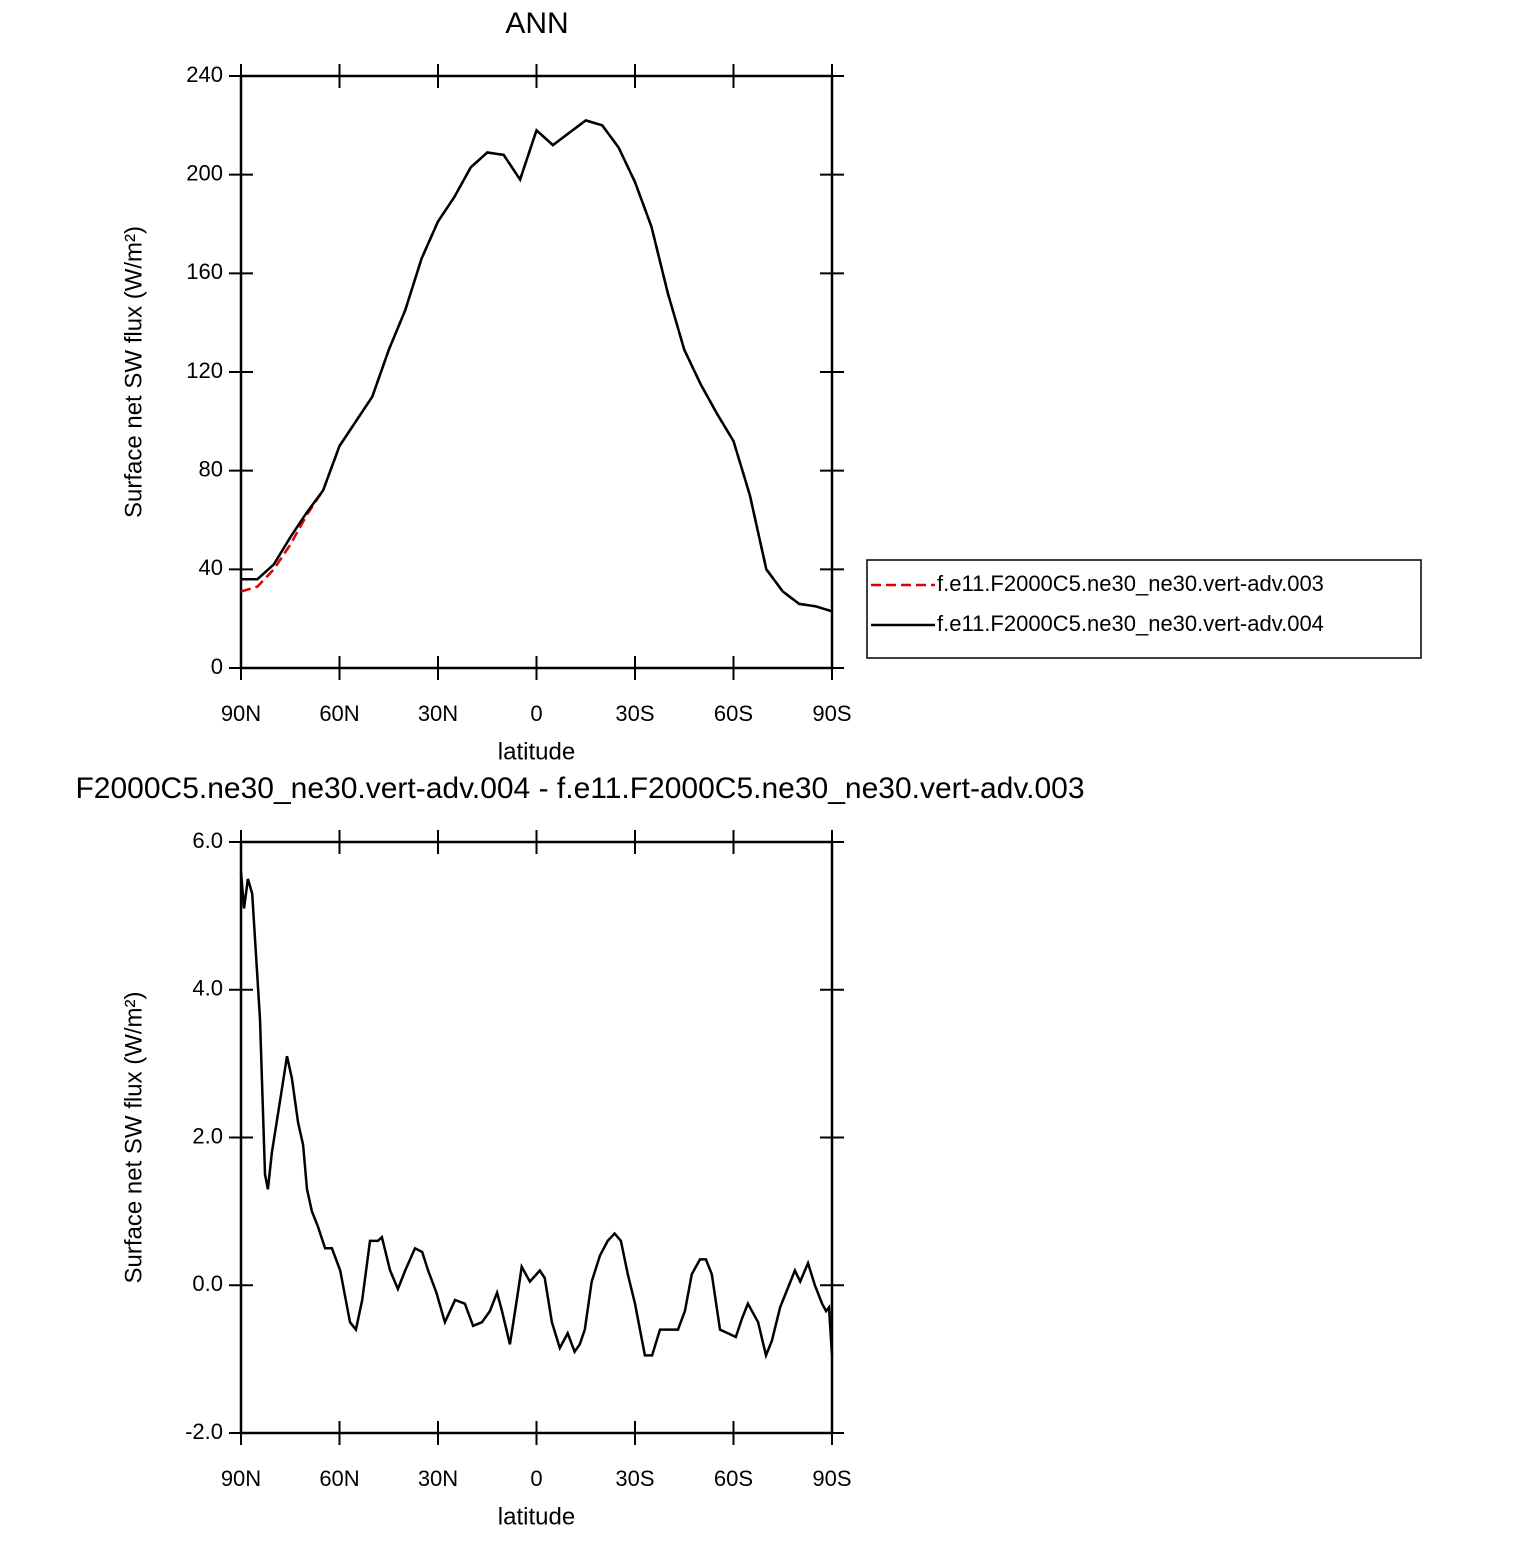 Image resolution: width=1530 pixels, height=1541 pixels. I want to click on y-tick-label: 80, so click(211, 468).